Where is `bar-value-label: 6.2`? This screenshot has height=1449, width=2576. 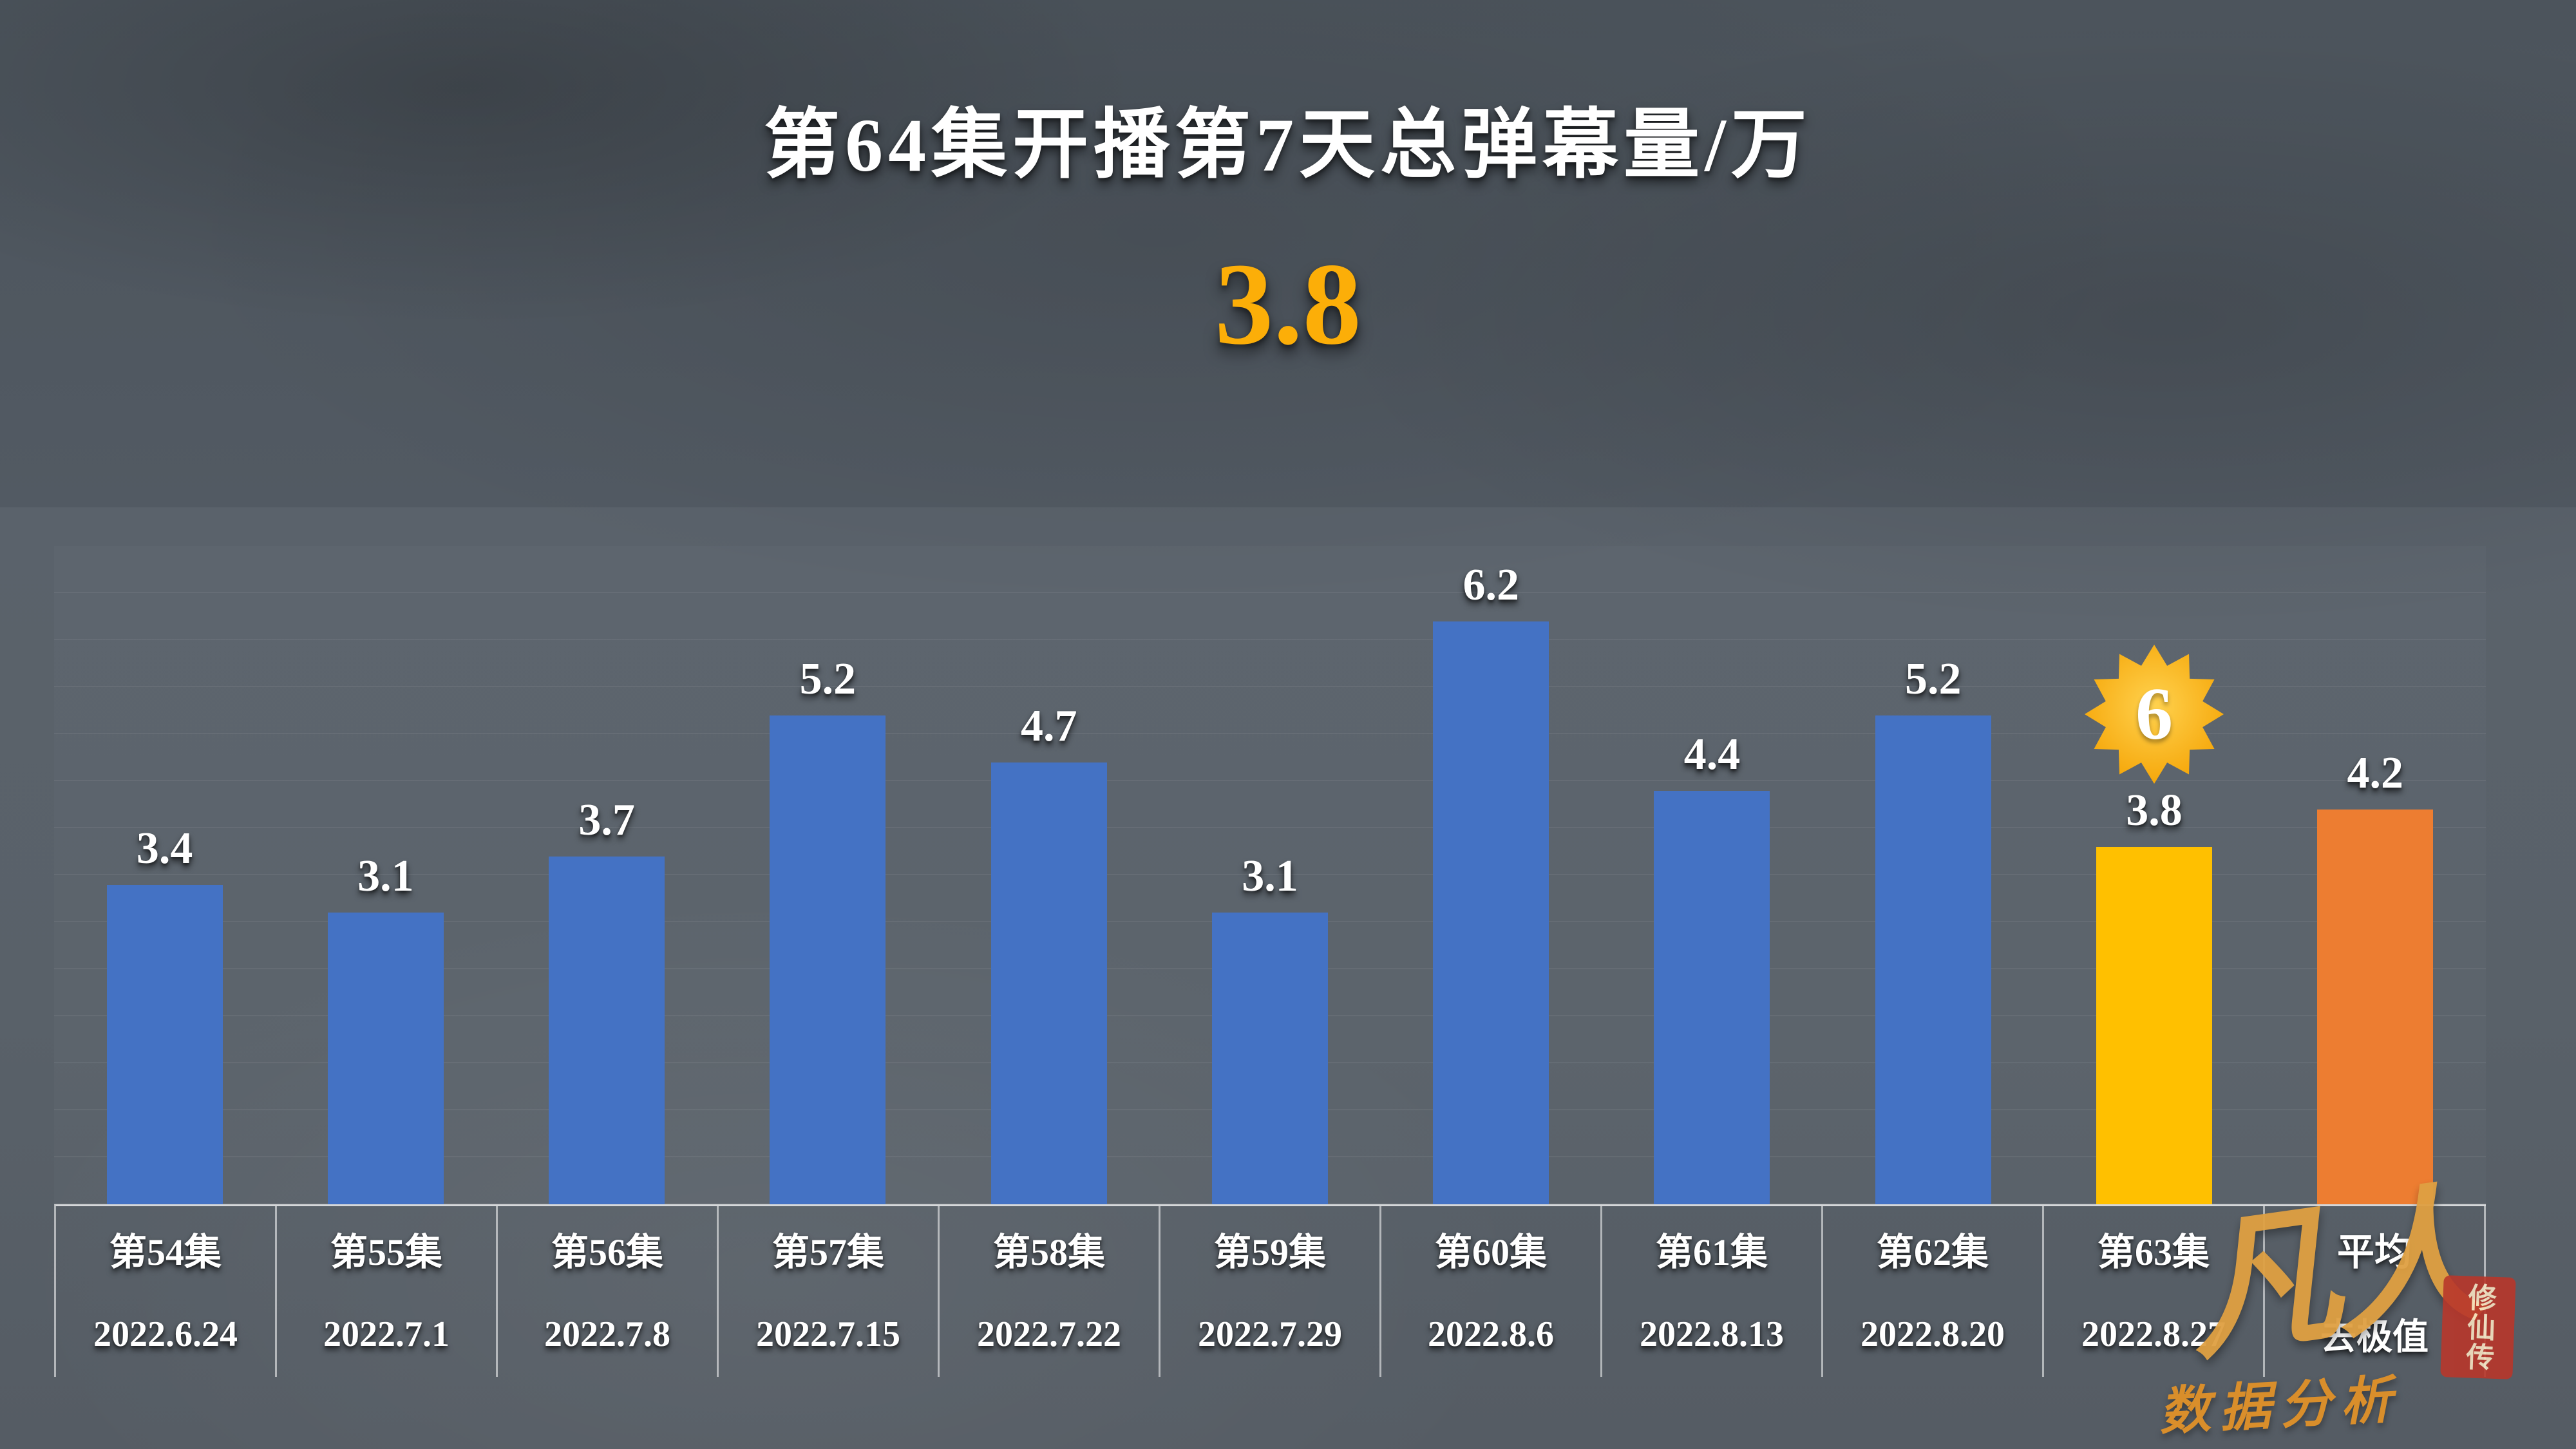
bar-value-label: 6.2 is located at coordinates (1491, 585).